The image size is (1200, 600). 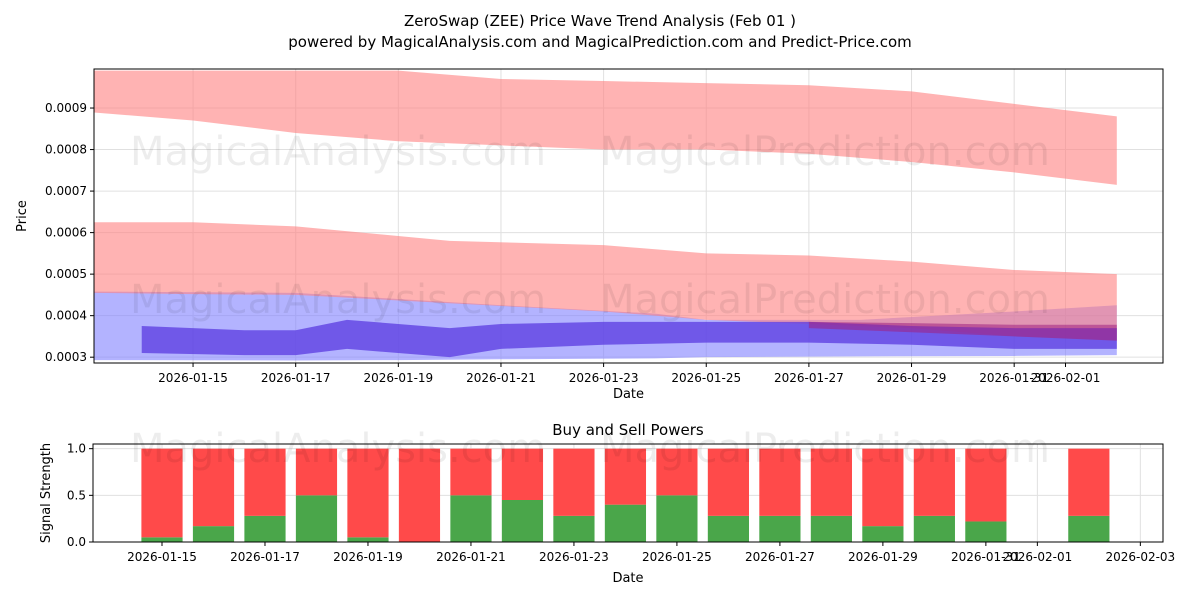 What do you see at coordinates (66, 191) in the screenshot?
I see `y-tick-label: 0.0007` at bounding box center [66, 191].